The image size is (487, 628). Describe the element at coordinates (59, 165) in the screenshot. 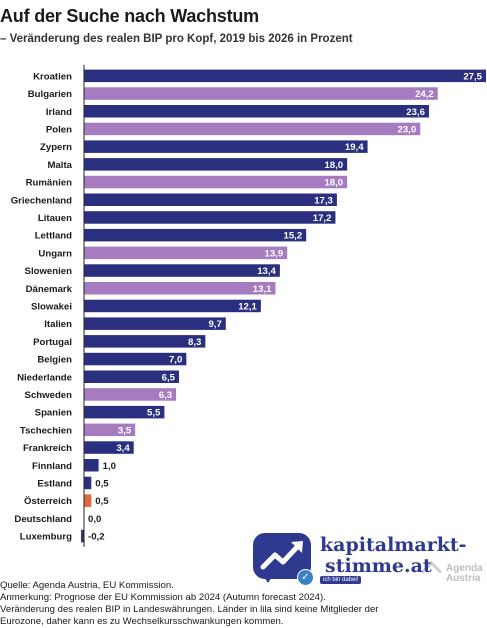

I see `category-label: Malta` at that location.